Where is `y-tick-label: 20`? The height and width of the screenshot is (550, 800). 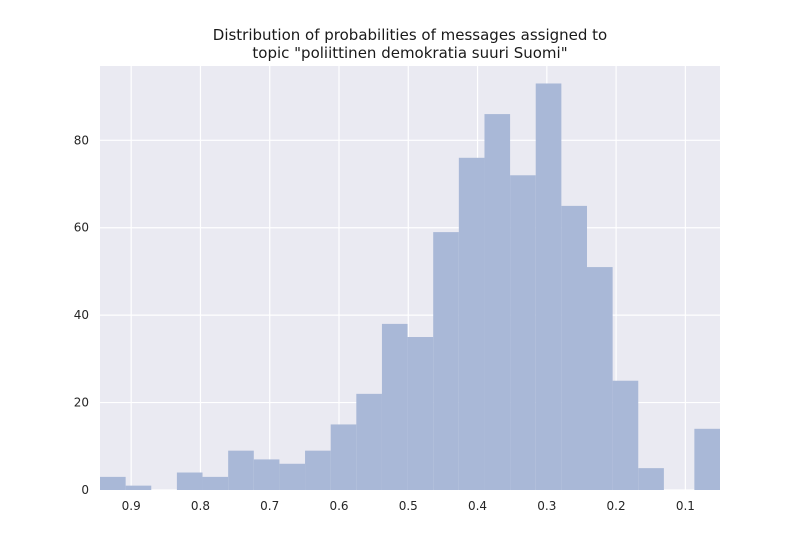 y-tick-label: 20 is located at coordinates (81, 403).